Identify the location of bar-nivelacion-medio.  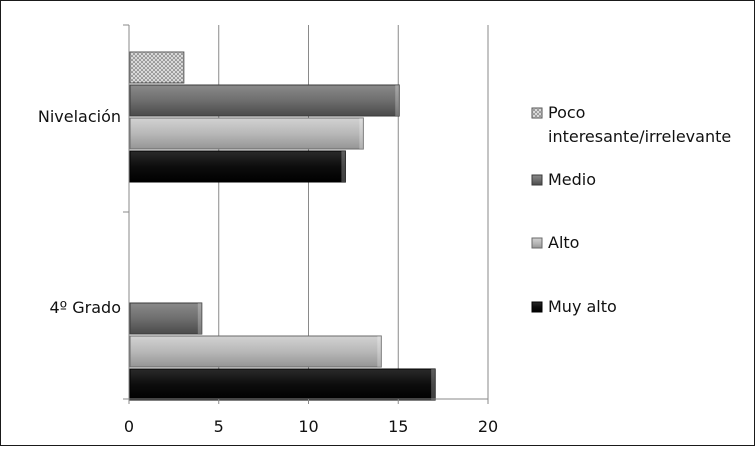
(264, 100).